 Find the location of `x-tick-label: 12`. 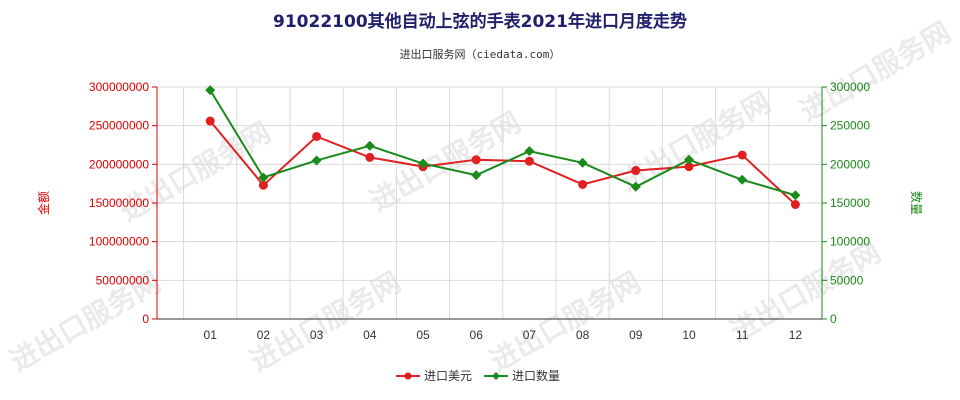

x-tick-label: 12 is located at coordinates (796, 335).